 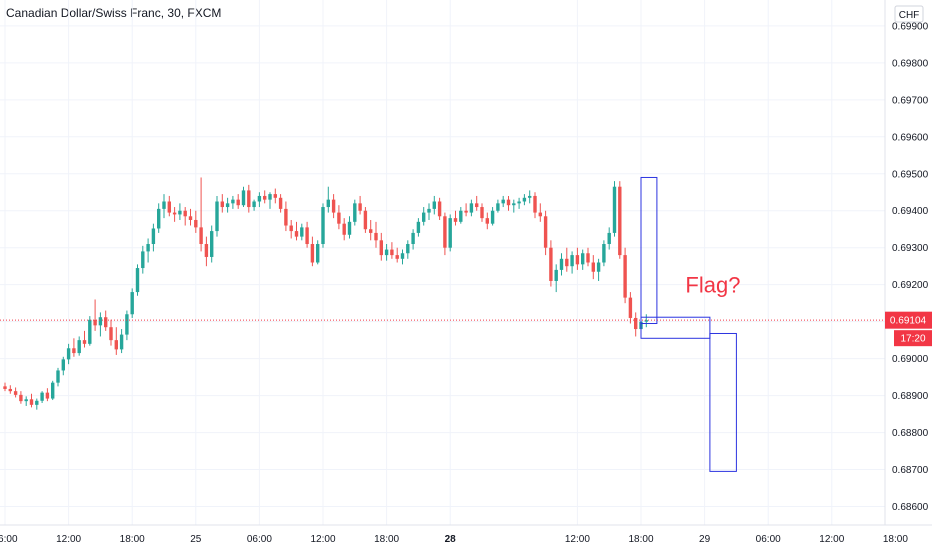 I want to click on drawing-rectangles, so click(x=688, y=324).